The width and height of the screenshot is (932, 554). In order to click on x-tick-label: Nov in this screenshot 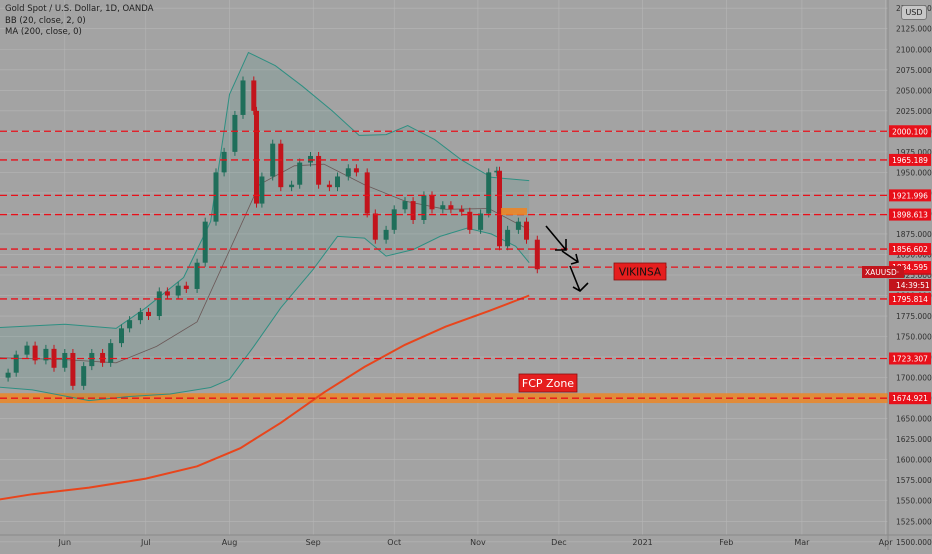, I will do `click(478, 542)`.